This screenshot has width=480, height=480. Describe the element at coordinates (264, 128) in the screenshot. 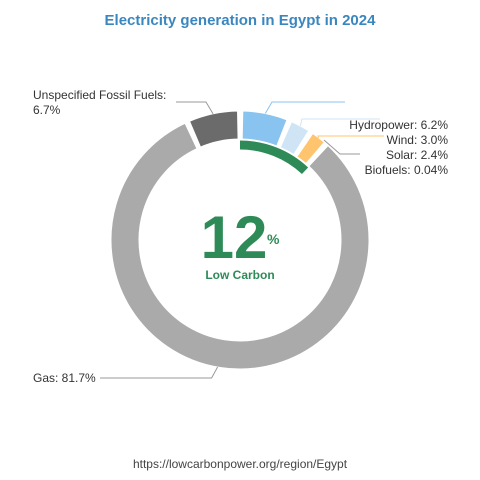

I see `slice-hydropower` at that location.